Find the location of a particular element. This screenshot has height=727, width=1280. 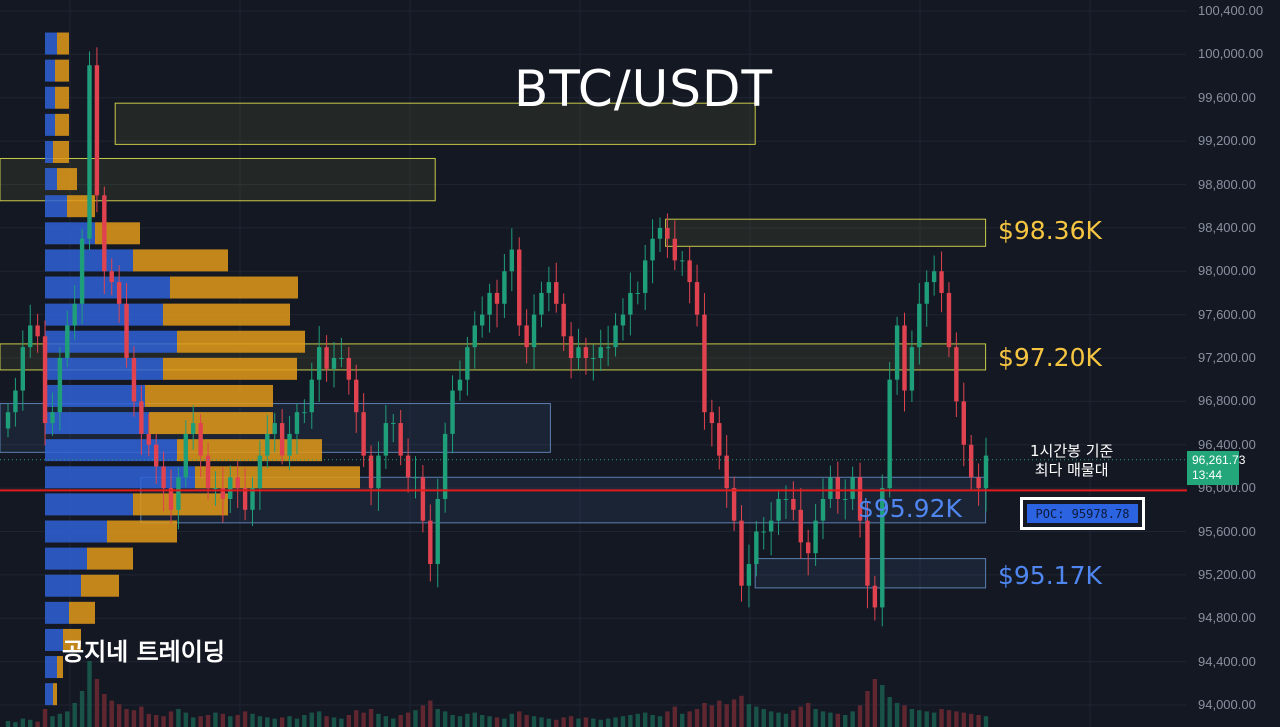

current-price-badge: 96,261.73 13:44 is located at coordinates (1216, 468).